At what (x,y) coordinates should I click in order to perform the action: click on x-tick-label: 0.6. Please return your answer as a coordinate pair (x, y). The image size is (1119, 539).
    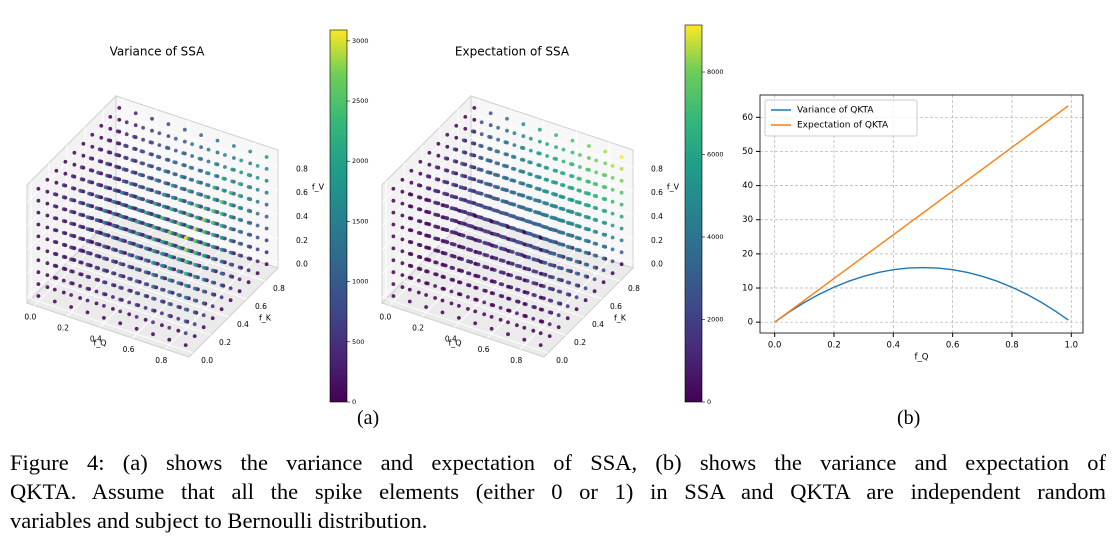
    Looking at the image, I should click on (484, 349).